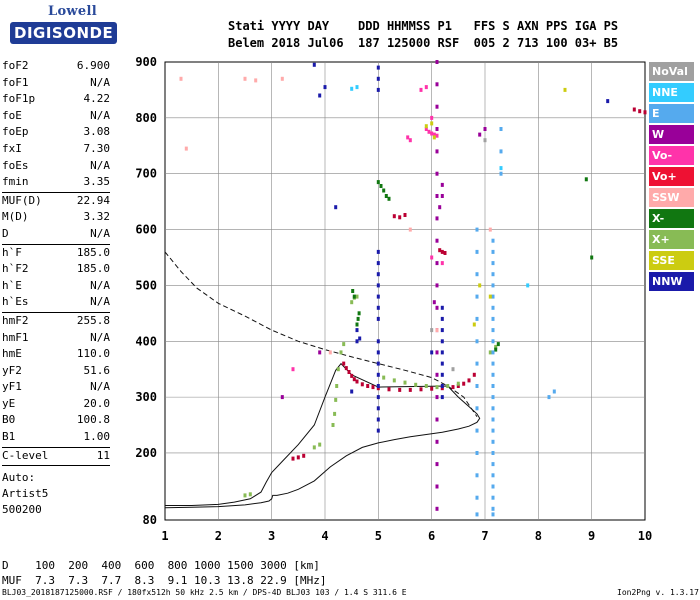 This screenshot has height=600, width=700. What do you see at coordinates (22, 200) in the screenshot?
I see `param-name: MUF(D)` at bounding box center [22, 200].